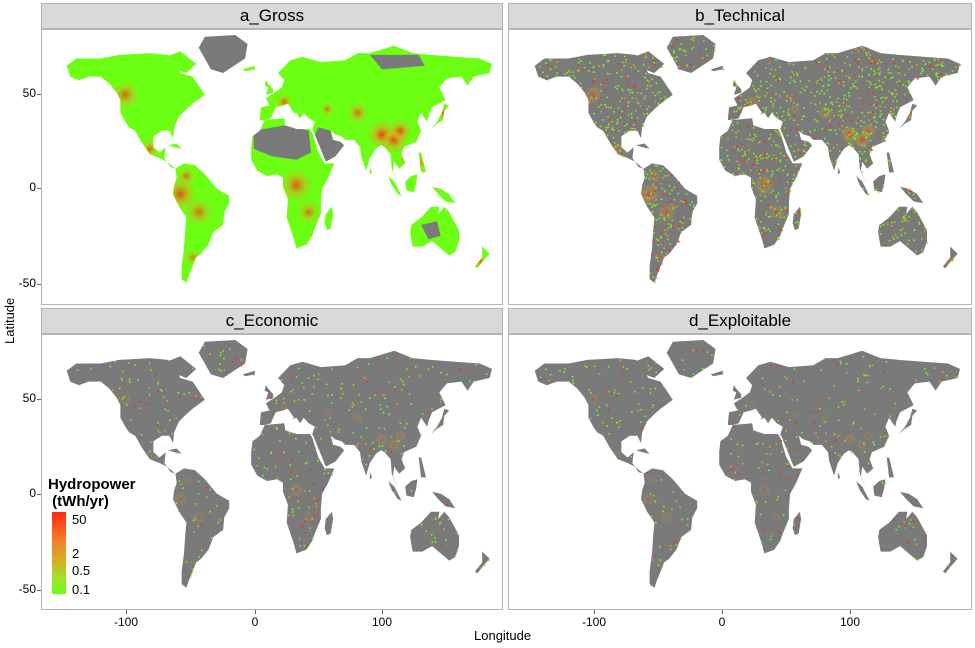 Image resolution: width=975 pixels, height=648 pixels. I want to click on legend: Hydropower (tWh/yr) 50 2 0.5 0.1, so click(108, 538).